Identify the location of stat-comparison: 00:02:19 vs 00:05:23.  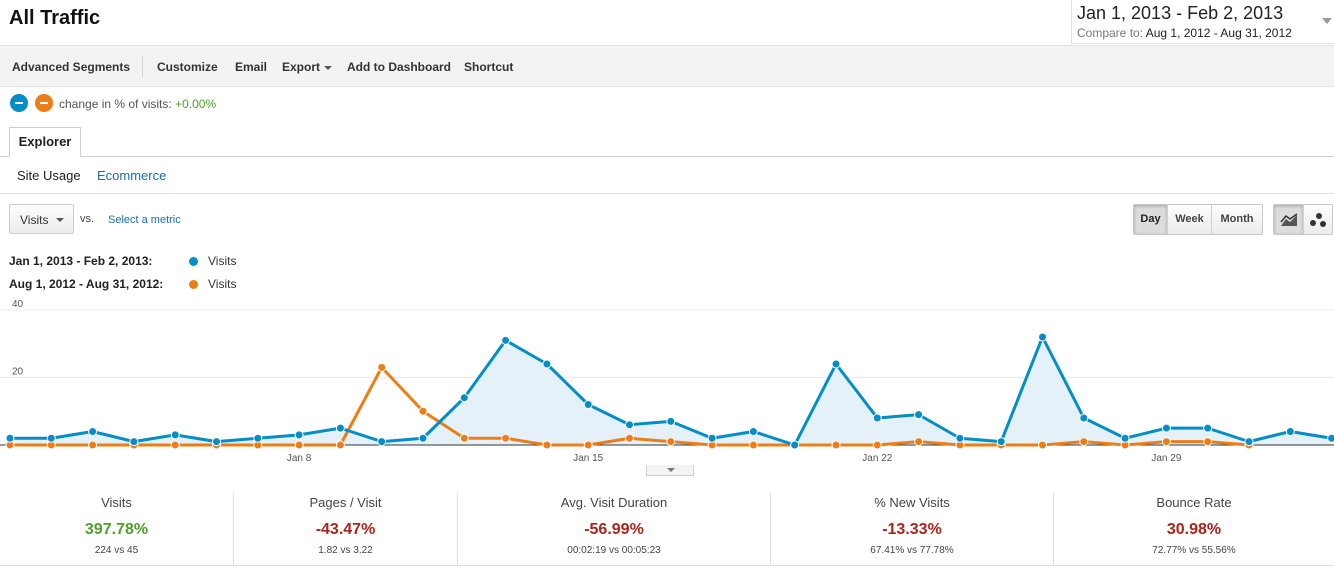
(614, 550).